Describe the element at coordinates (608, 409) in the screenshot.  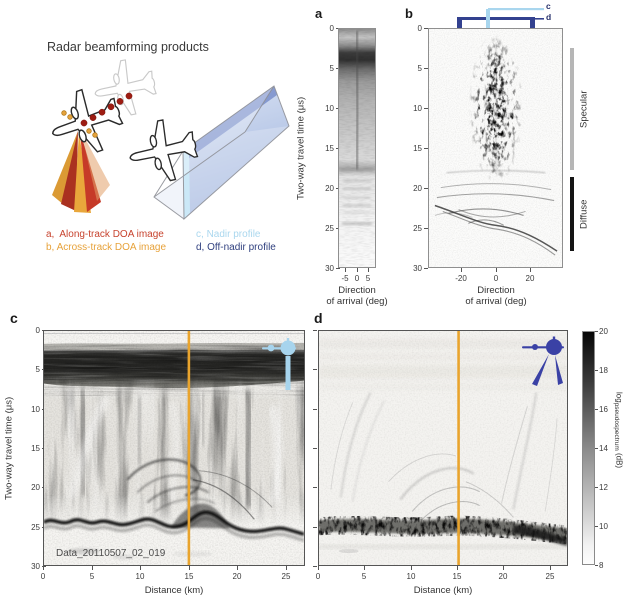
I see `colorbar-tick: 16` at that location.